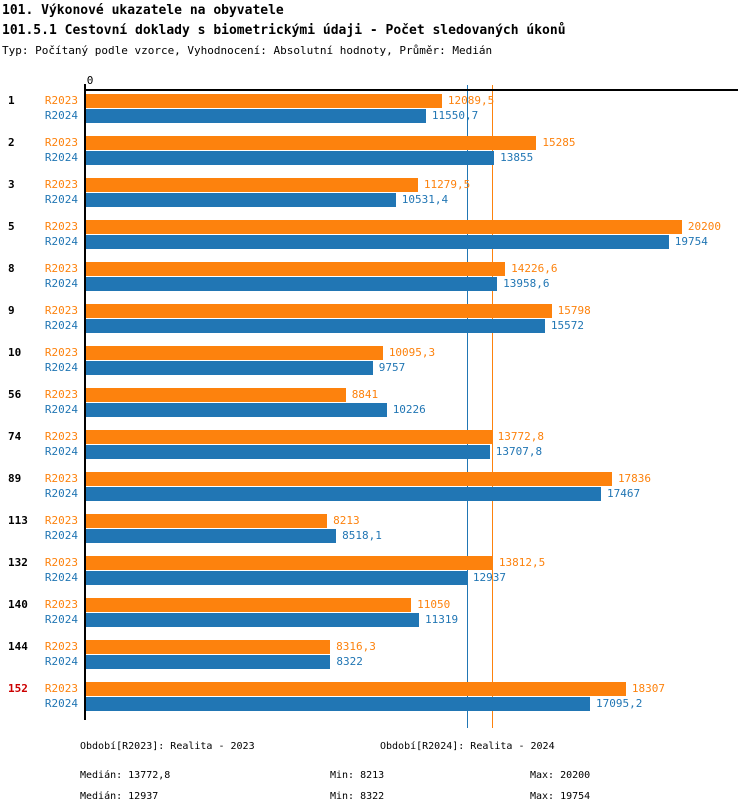  What do you see at coordinates (442, 619) in the screenshot?
I see `value-label-r2024: 11319` at bounding box center [442, 619].